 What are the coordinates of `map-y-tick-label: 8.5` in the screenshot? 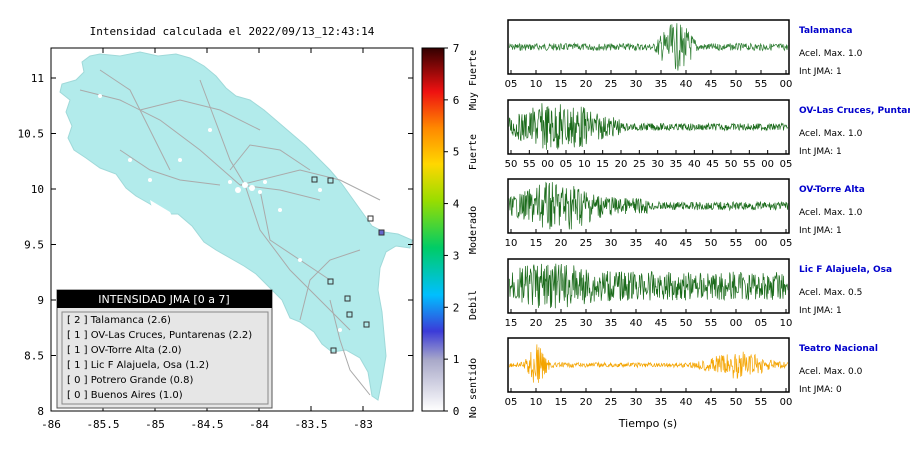 It's located at (34, 356).